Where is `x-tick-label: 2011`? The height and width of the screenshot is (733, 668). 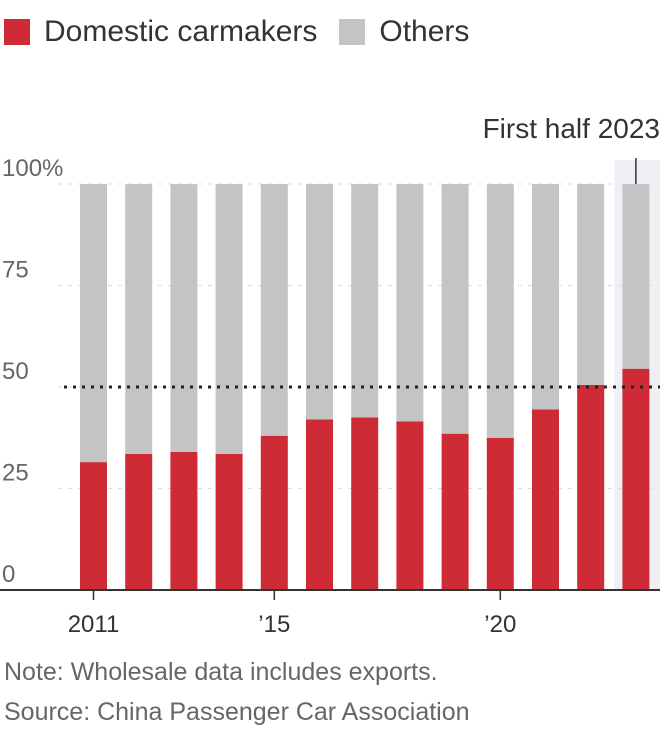
x-tick-label: 2011 is located at coordinates (94, 624).